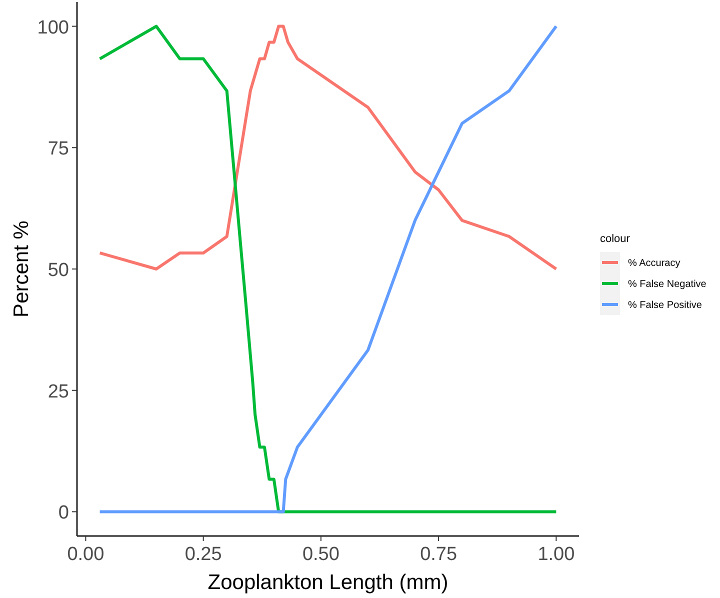 The image size is (720, 598). I want to click on y-axis-title: Percent %, so click(21, 269).